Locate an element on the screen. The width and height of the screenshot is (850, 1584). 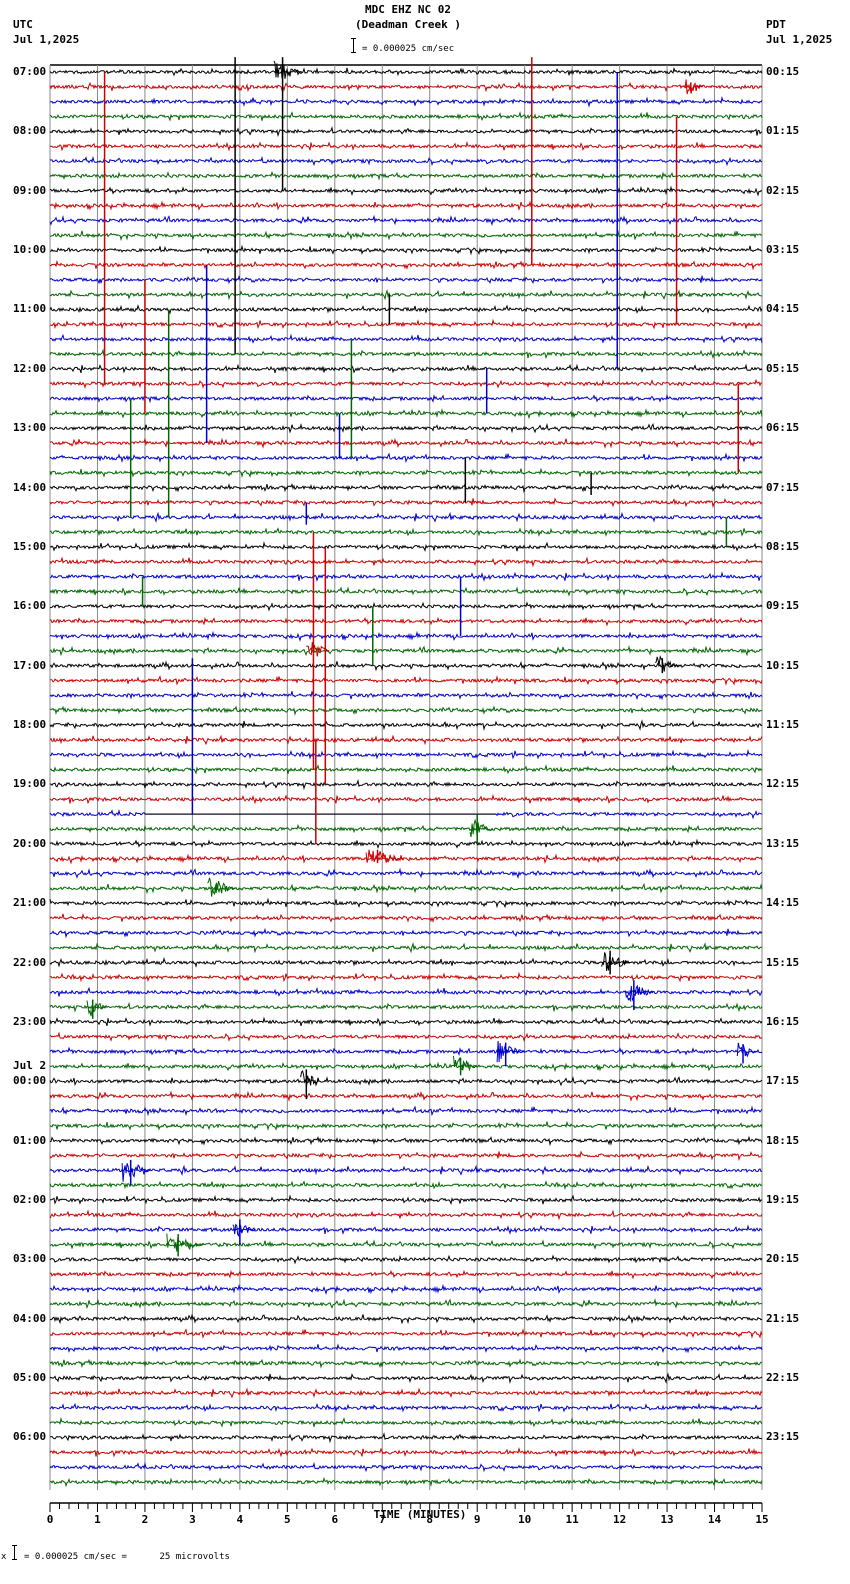
utc-hour-label: 23:00 is located at coordinates (30, 1021).